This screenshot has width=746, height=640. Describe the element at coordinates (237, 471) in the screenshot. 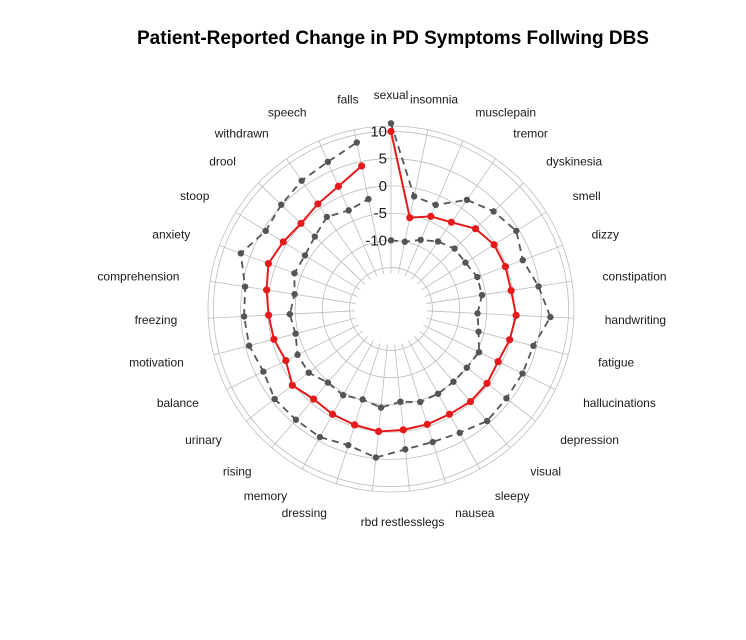

I see `category-label-rising: rising` at that location.